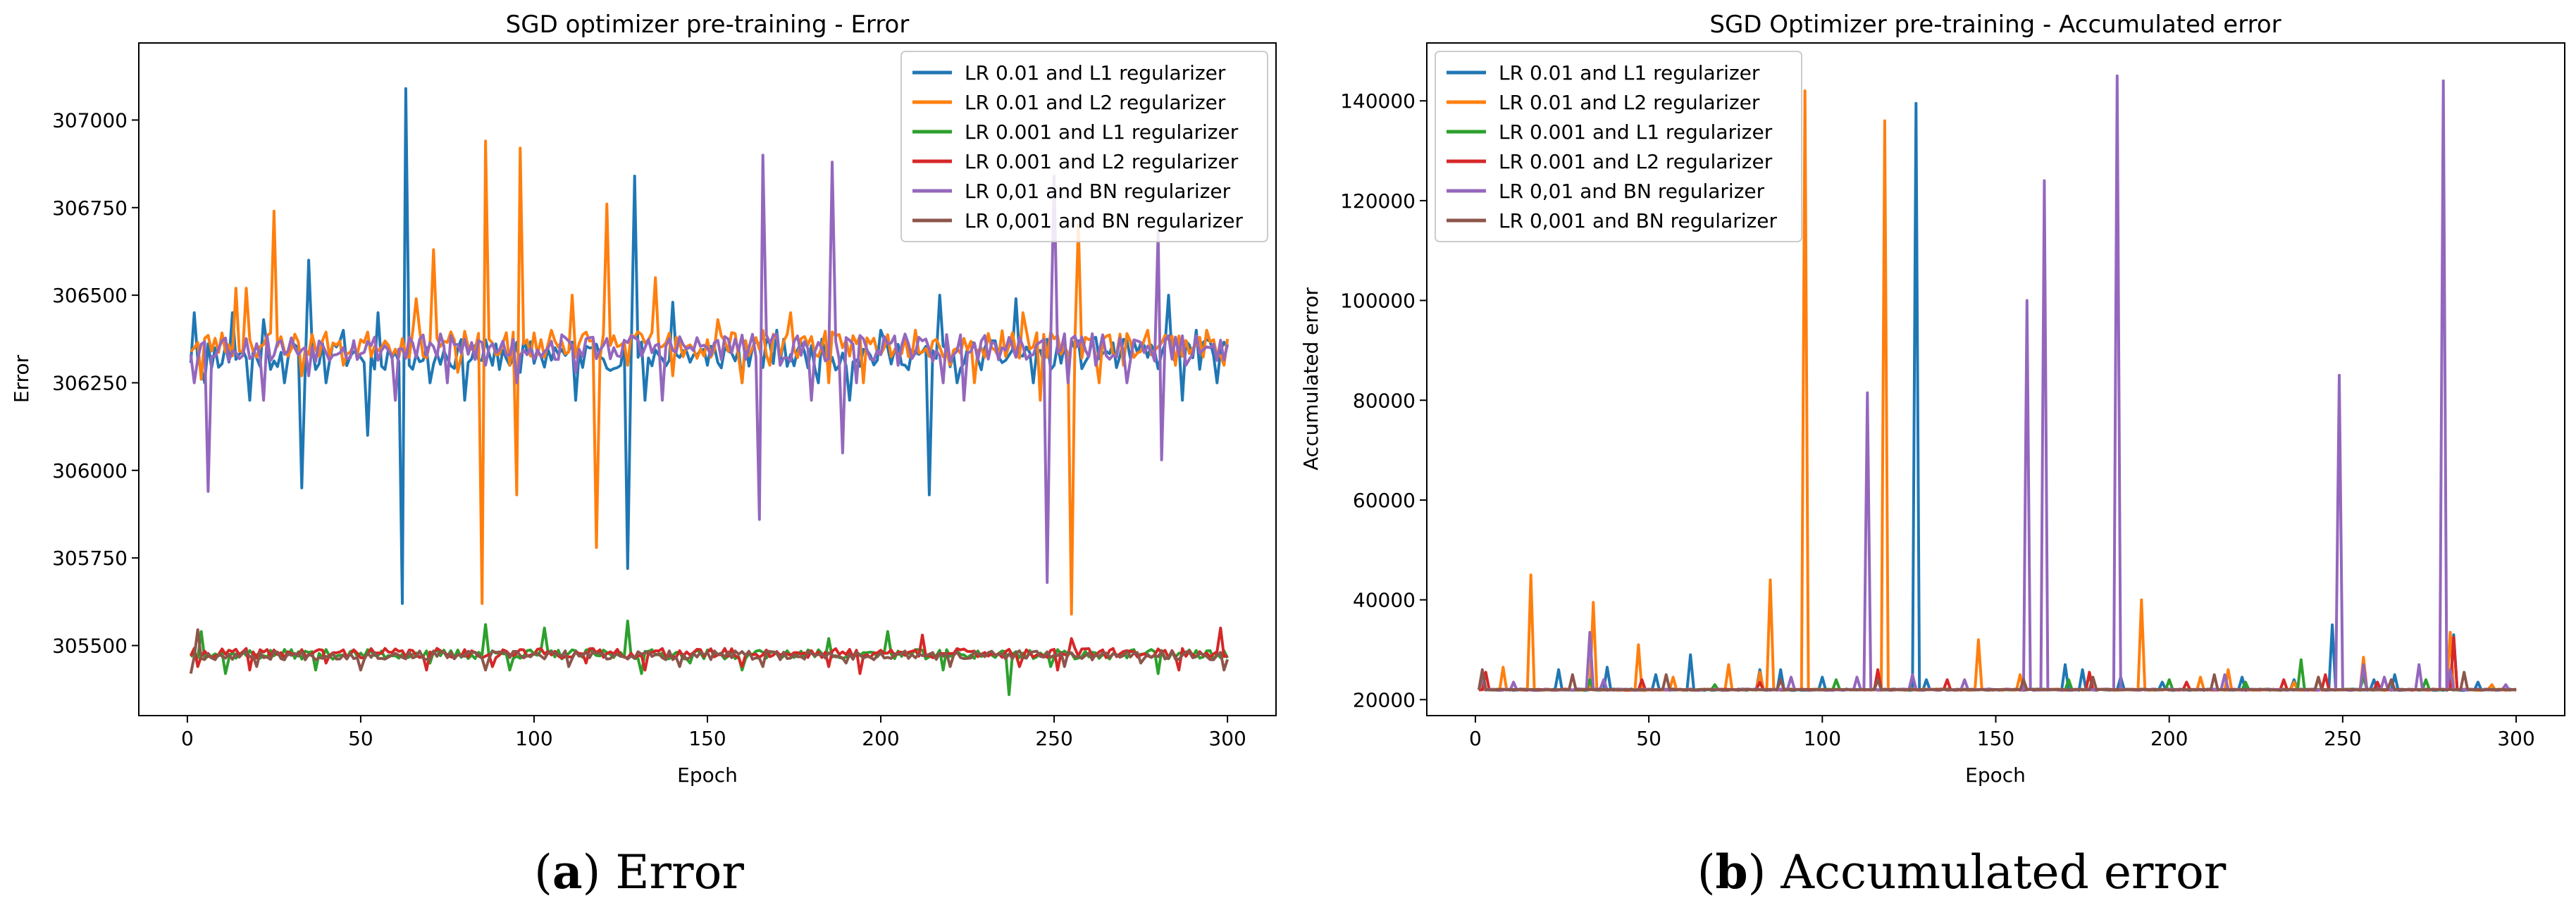 The image size is (2576, 910). I want to click on y-tick-label: 306250, so click(90, 383).